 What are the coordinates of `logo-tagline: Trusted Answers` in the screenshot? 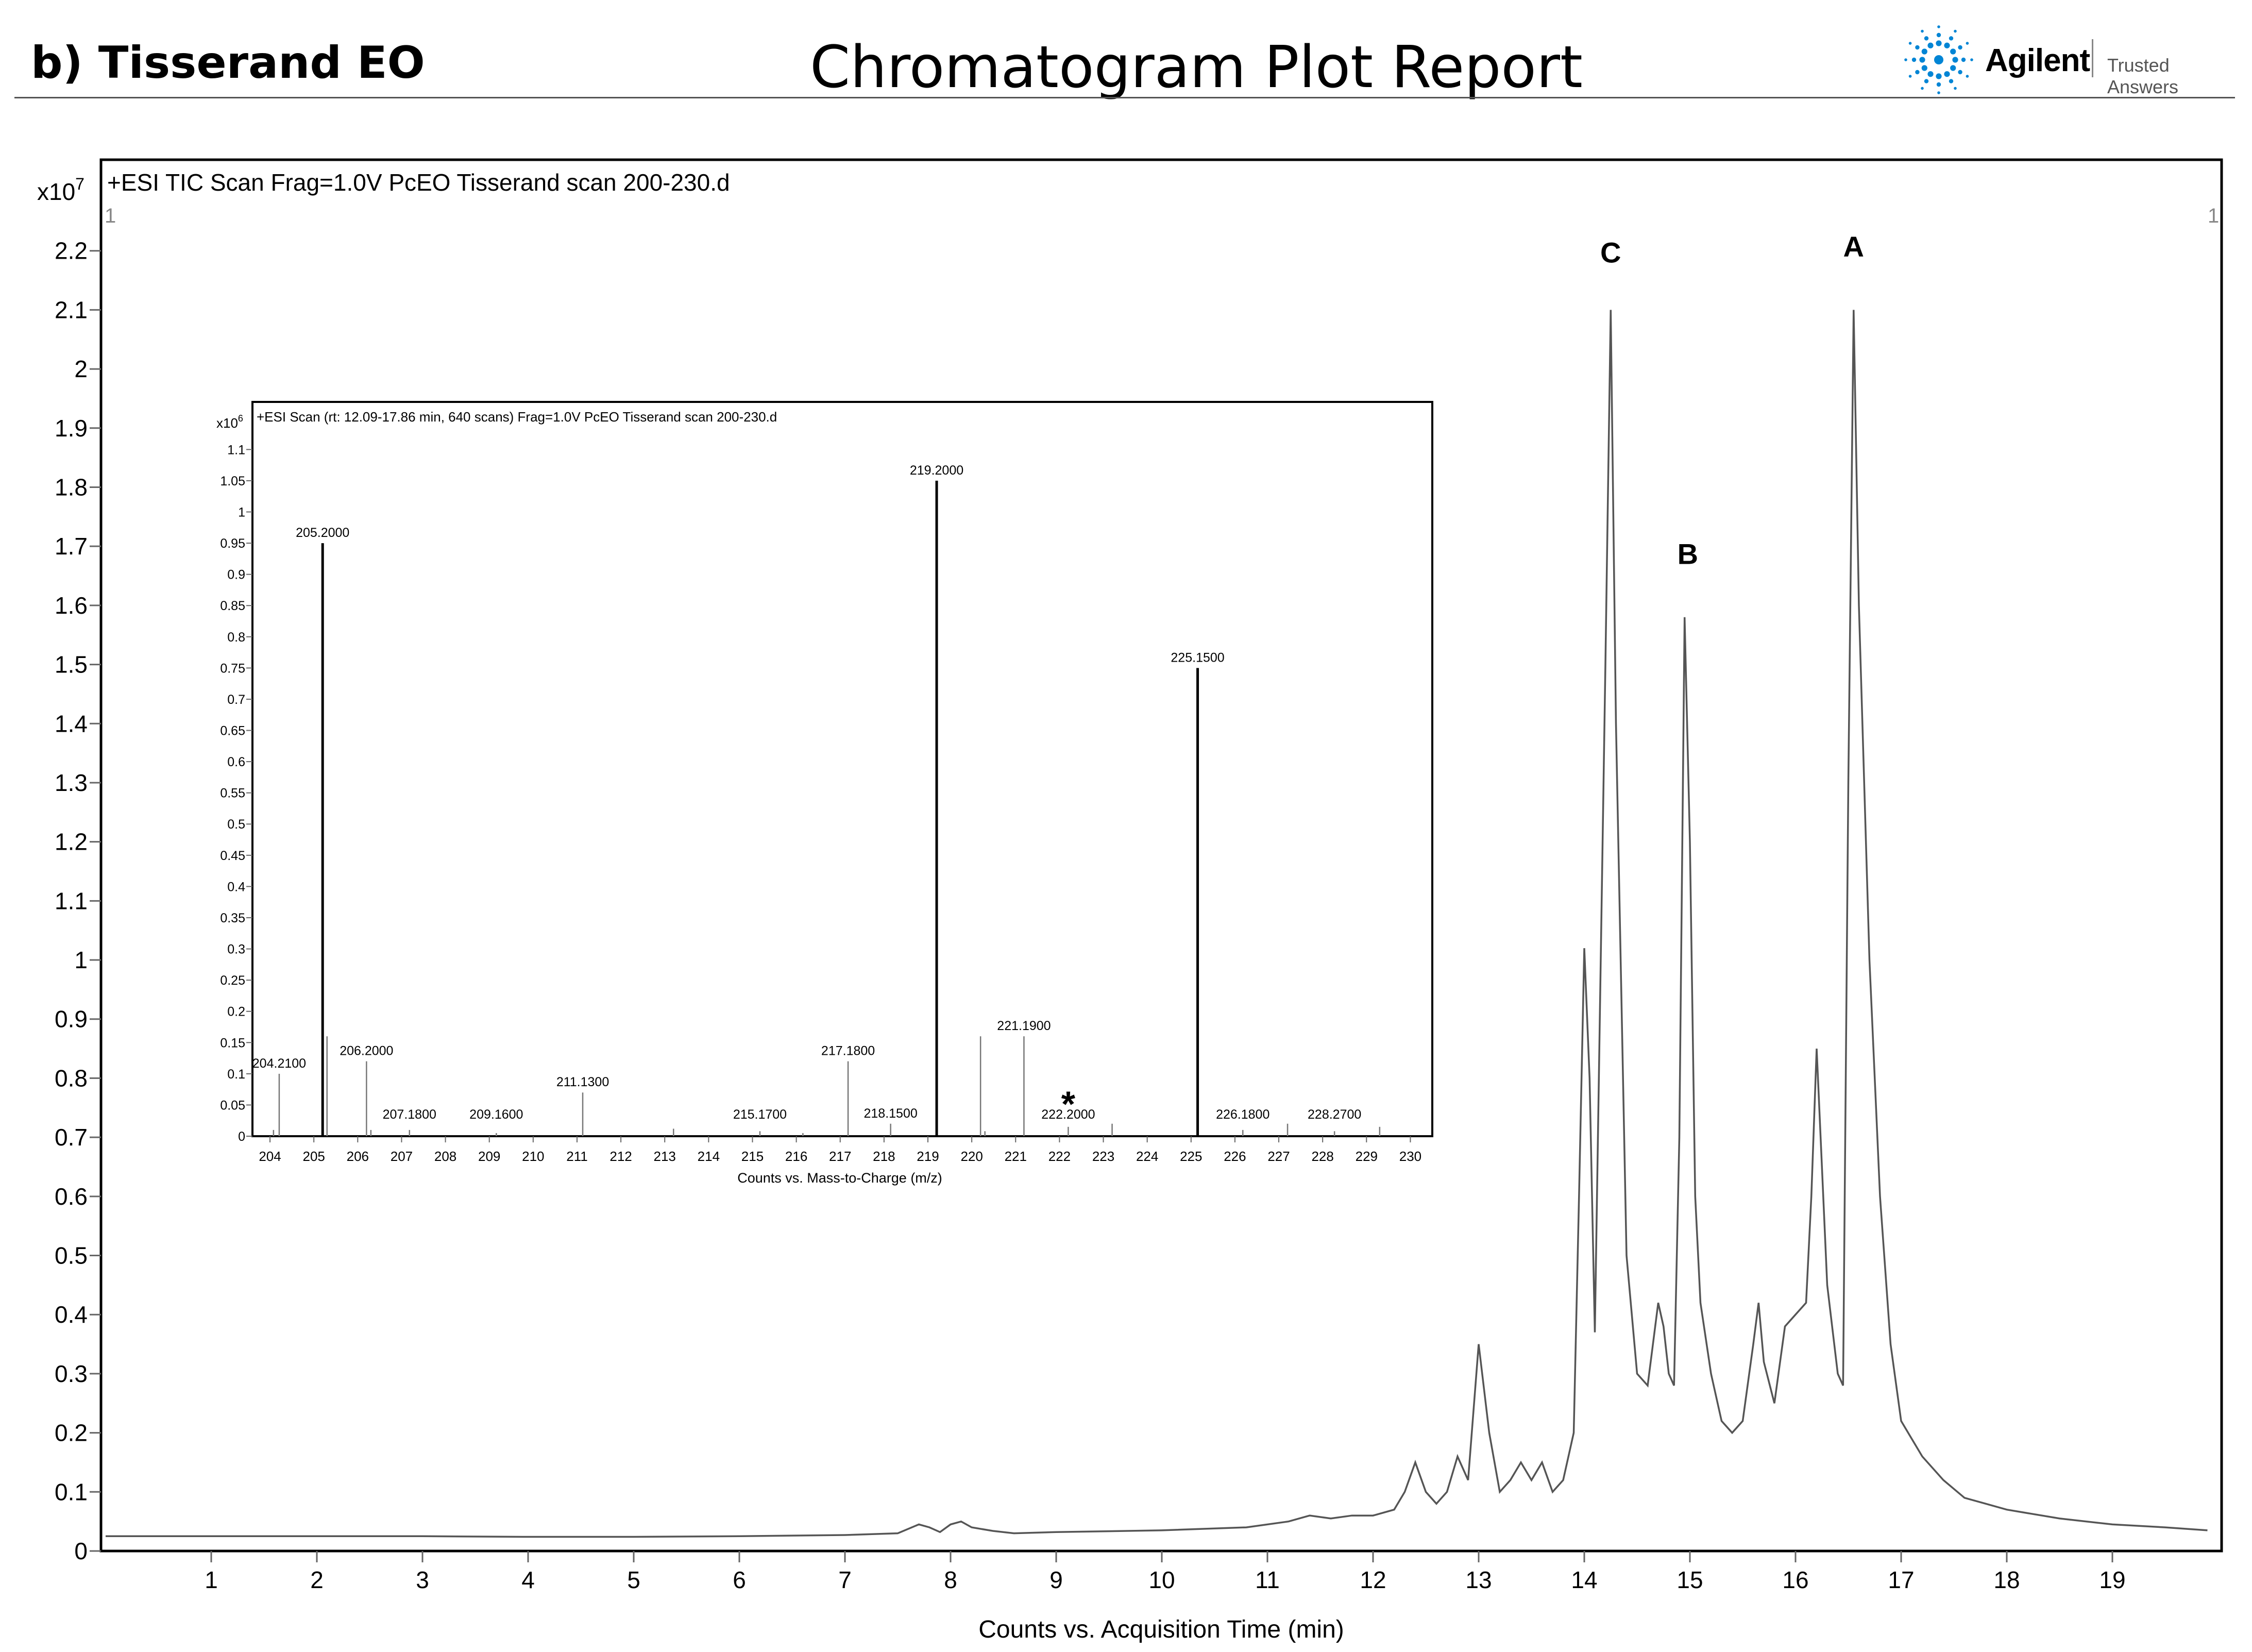 It's located at (2143, 76).